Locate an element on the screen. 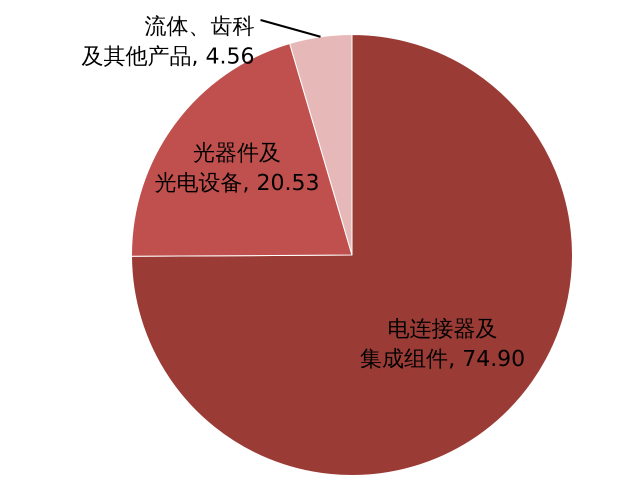 This screenshot has width=624, height=492. slice-label: 电连接器及集成组件, 74.90 is located at coordinates (443, 344).